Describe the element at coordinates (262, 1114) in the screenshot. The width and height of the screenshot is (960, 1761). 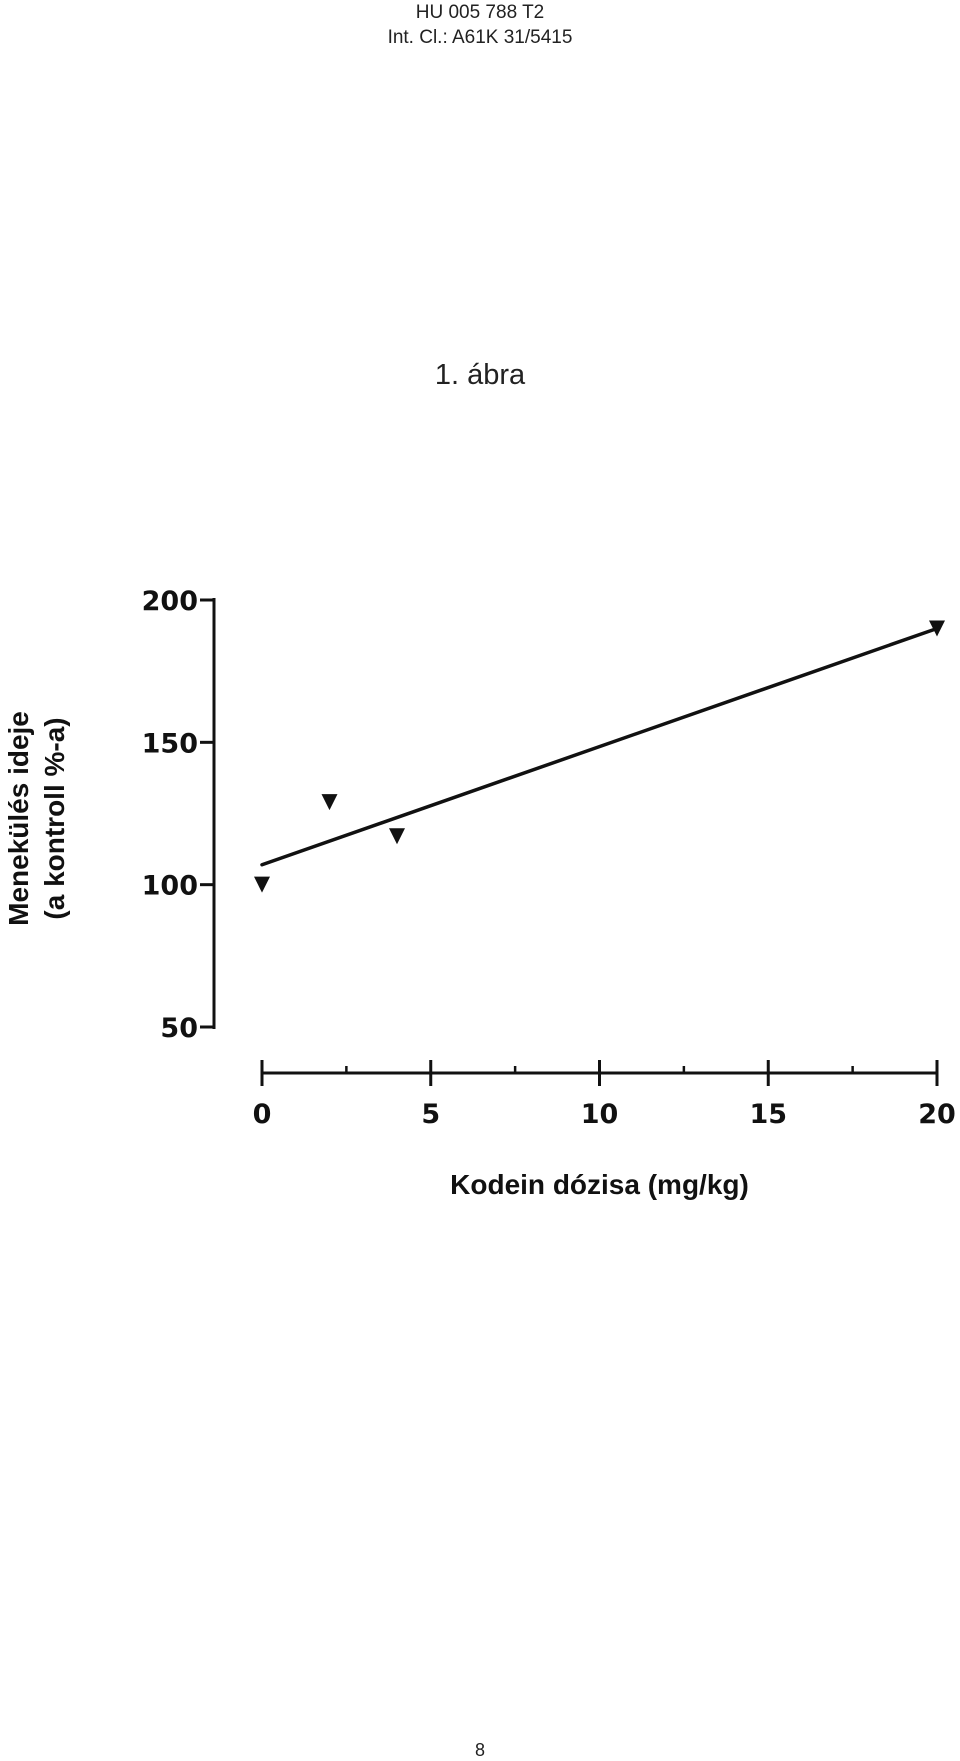
I see `x-tick-label-0: 0` at that location.